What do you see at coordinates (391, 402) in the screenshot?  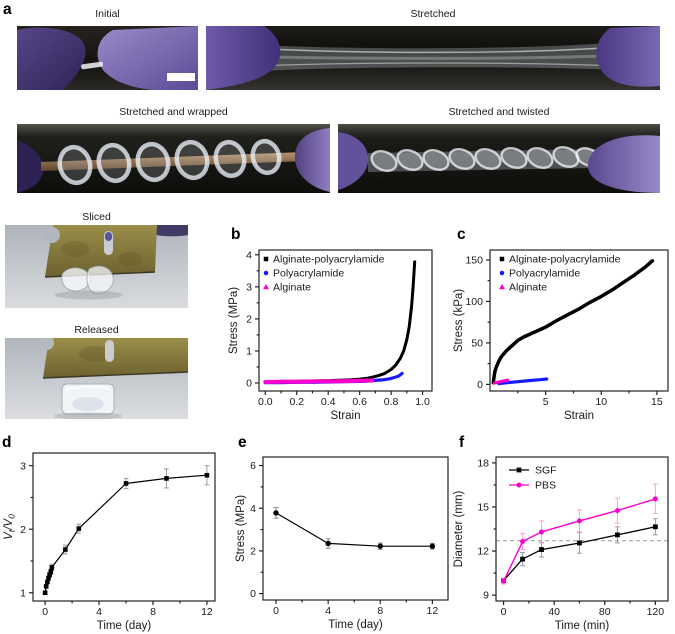 I see `svg-text: 0.8` at bounding box center [391, 402].